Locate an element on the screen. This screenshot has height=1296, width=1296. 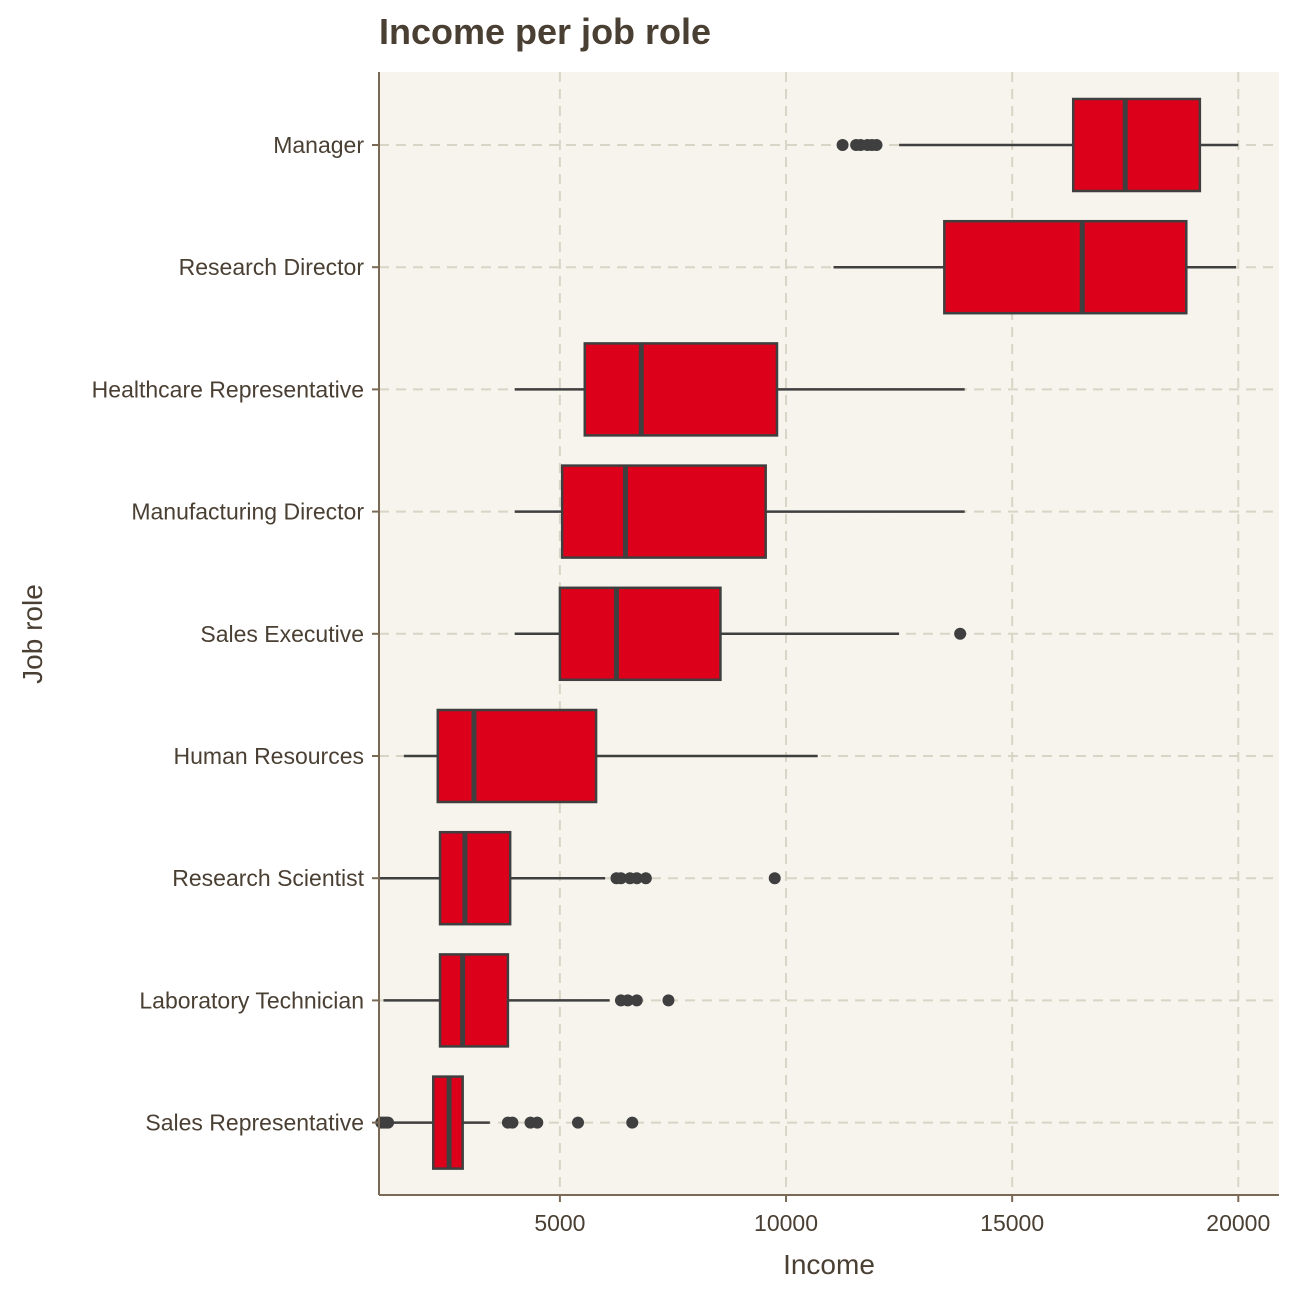
y-tick-label: Sales Executive is located at coordinates (282, 634).